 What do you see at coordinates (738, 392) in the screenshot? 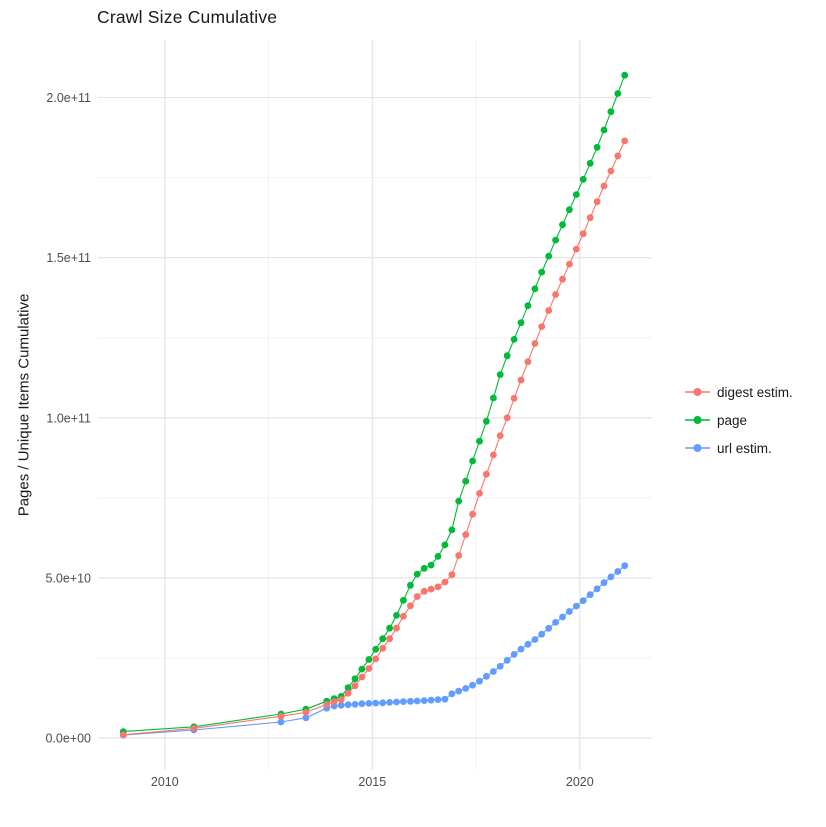
I see `legend-item: digest estim.` at bounding box center [738, 392].